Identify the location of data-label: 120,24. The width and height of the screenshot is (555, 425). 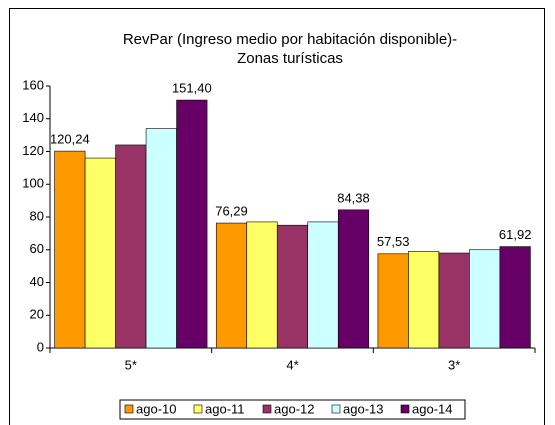
(70, 139).